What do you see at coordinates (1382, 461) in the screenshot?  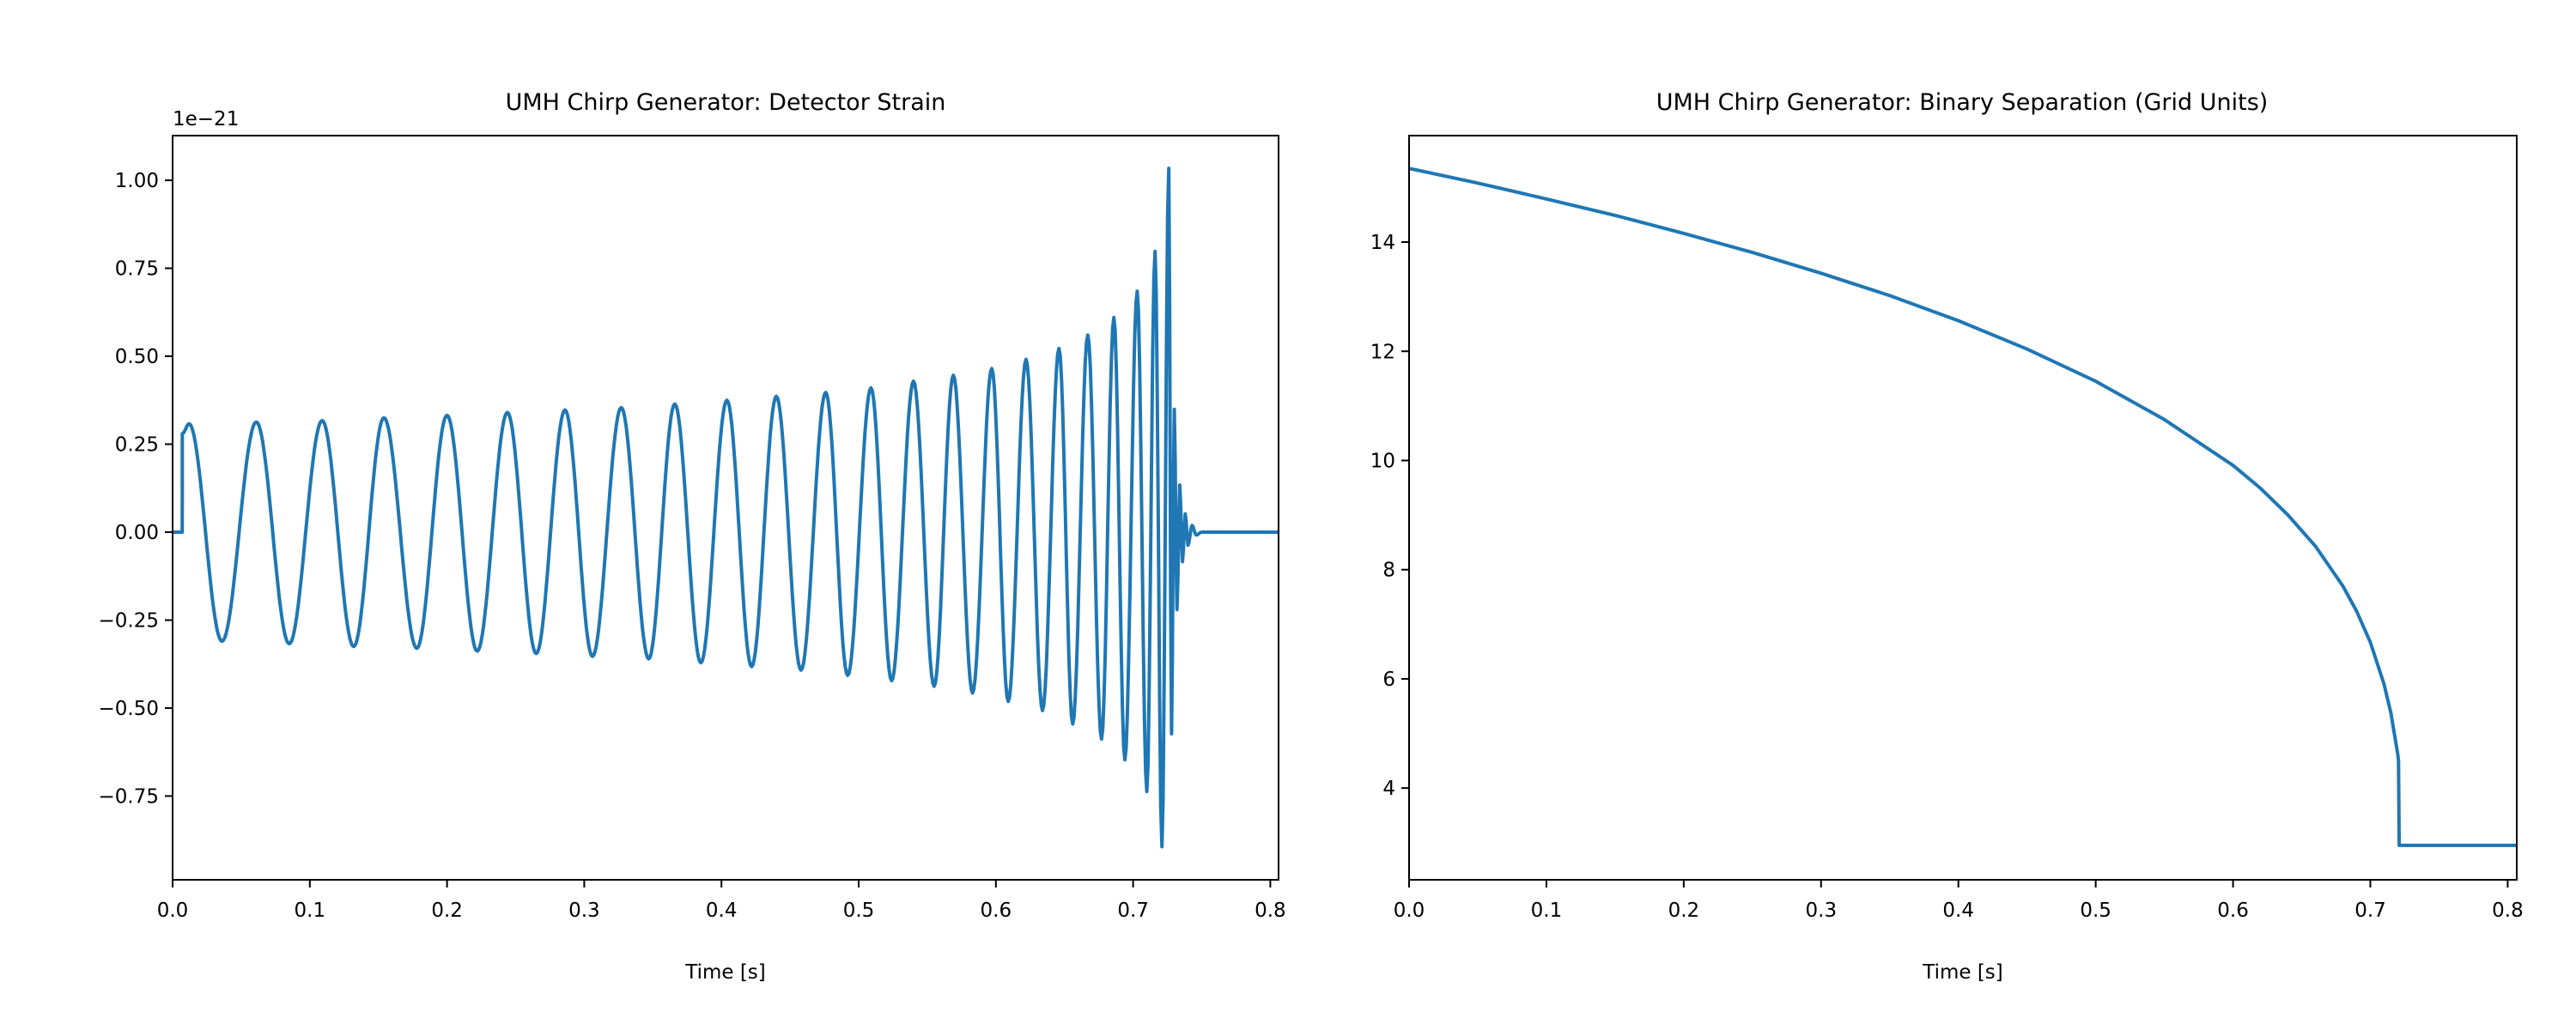 I see `separation-y-tick-label: 10` at bounding box center [1382, 461].